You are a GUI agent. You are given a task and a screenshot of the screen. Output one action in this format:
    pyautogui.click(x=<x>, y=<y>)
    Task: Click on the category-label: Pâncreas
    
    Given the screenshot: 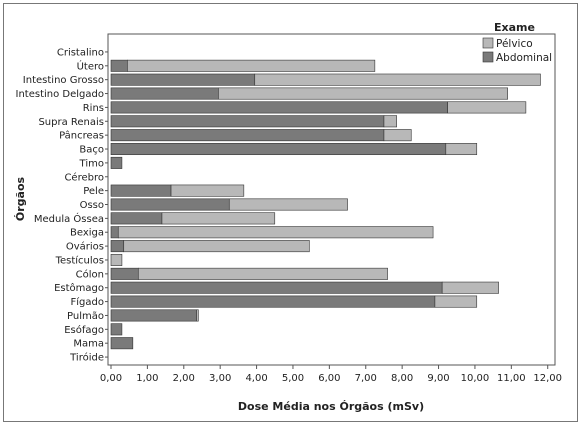 What is the action you would take?
    pyautogui.click(x=81, y=136)
    